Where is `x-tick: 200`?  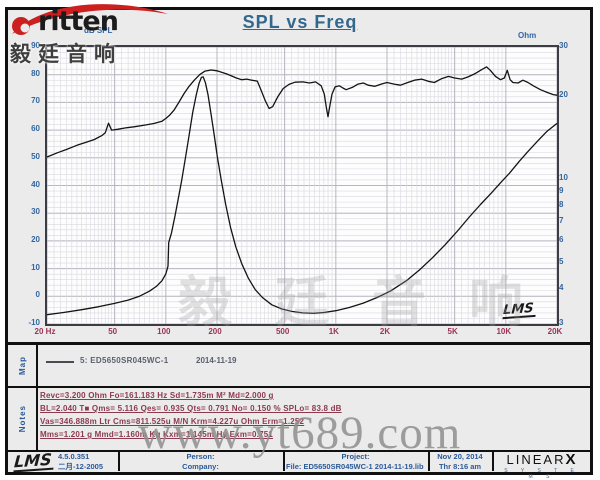
x-tick: 200 is located at coordinates (215, 331).